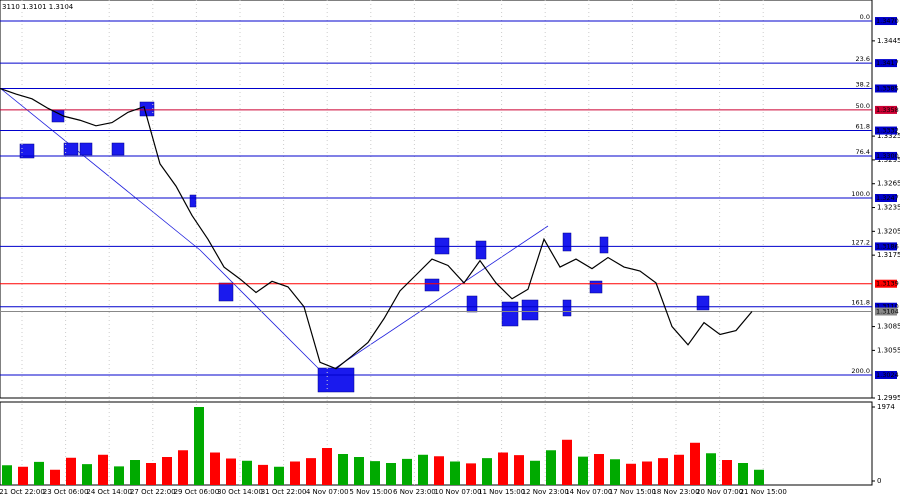  Describe the element at coordinates (763, 492) in the screenshot. I see `x-tick-label: 21 Nov 15:00` at that location.